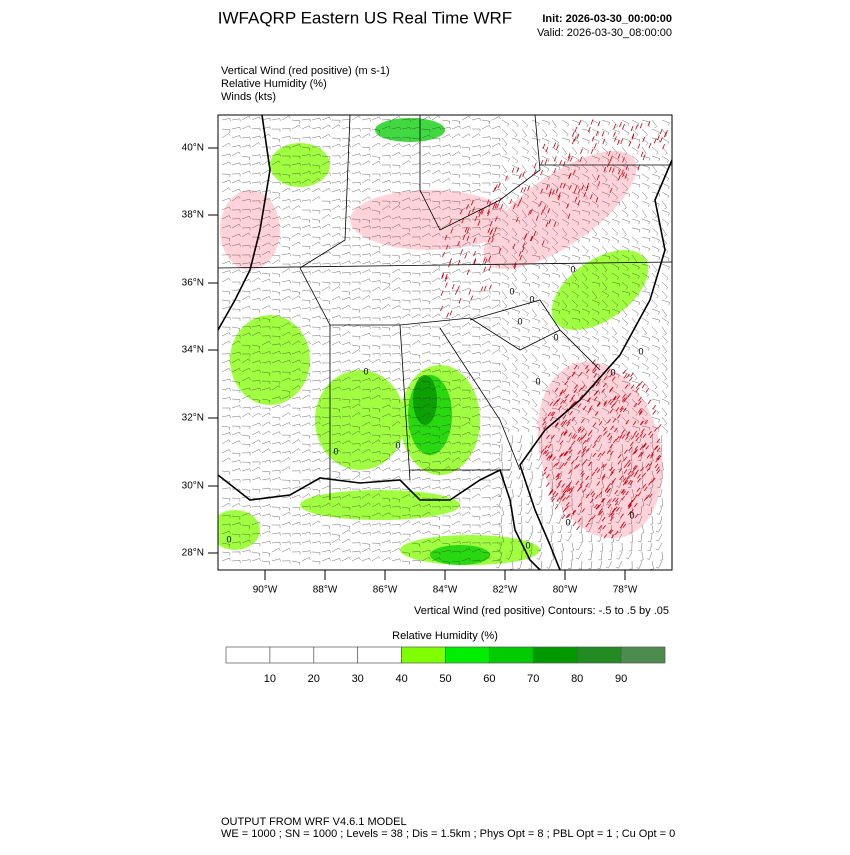 The width and height of the screenshot is (850, 855). What do you see at coordinates (385, 590) in the screenshot?
I see `lon-label: 86°W` at bounding box center [385, 590].